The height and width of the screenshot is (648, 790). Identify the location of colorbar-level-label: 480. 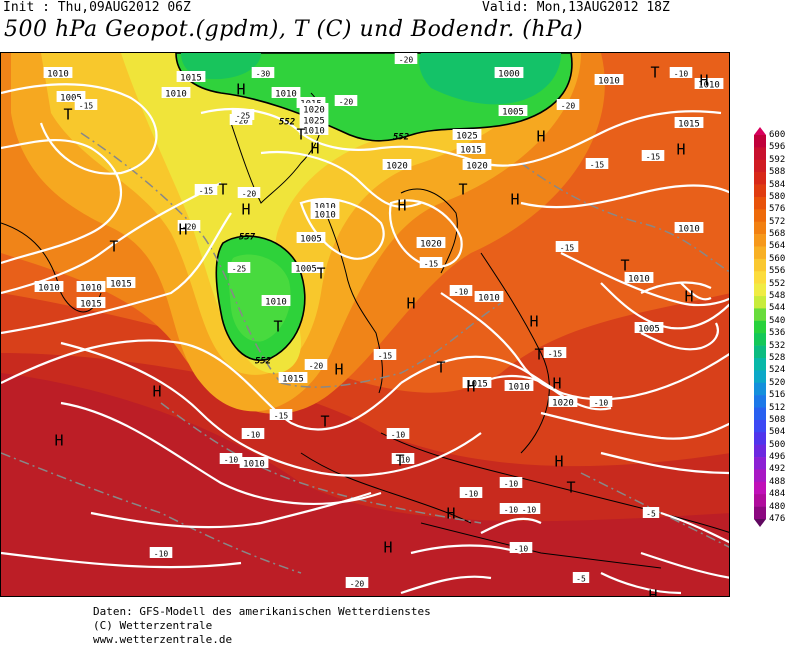
(777, 506).